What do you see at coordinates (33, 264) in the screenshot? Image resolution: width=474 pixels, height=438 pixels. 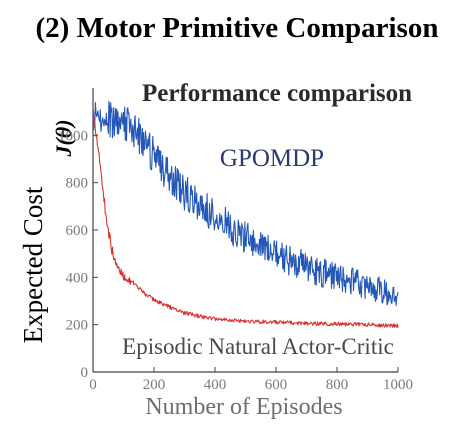 I see `y-axis-label: Expected Cost` at bounding box center [33, 264].